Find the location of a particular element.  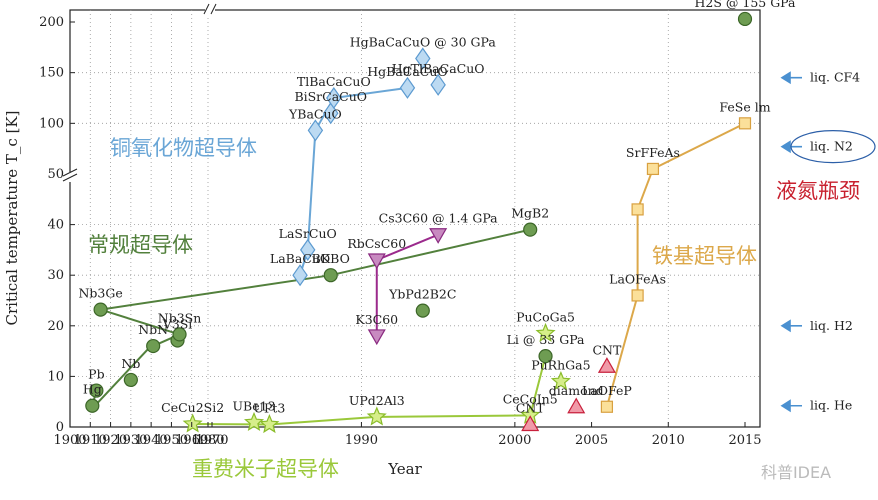

y-tick-label: 40 is located at coordinates (55, 225).